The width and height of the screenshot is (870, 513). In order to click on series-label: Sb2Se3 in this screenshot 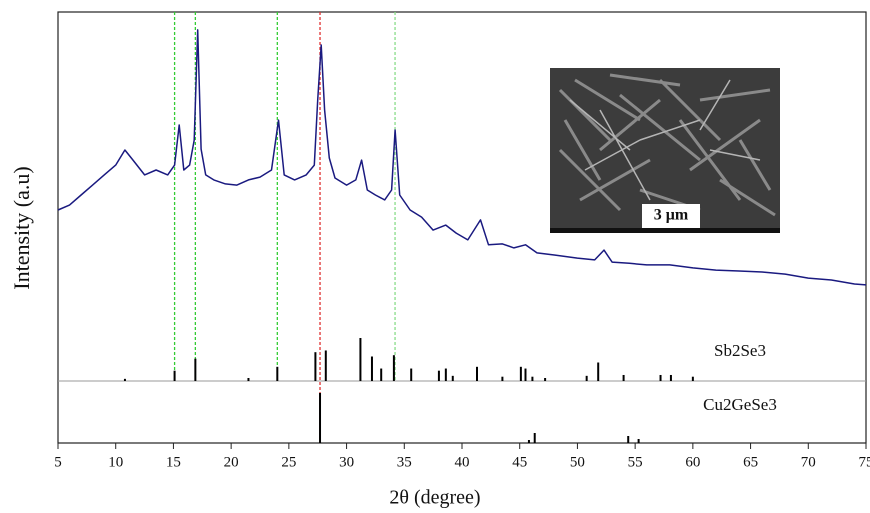, I will do `click(740, 350)`.